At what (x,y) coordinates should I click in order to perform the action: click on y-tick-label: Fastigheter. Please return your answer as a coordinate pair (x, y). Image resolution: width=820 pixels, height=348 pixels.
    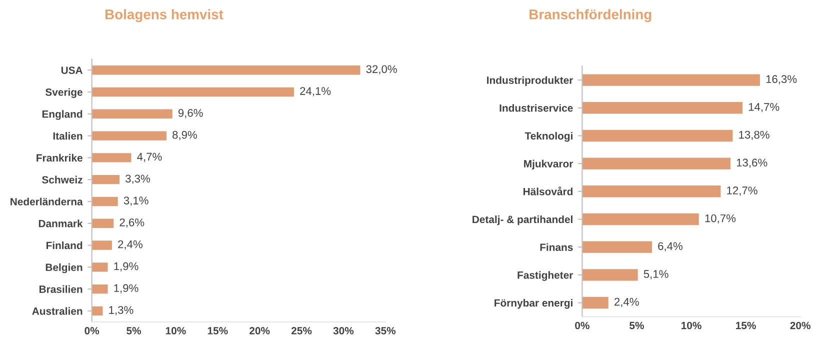
    Looking at the image, I should click on (546, 276).